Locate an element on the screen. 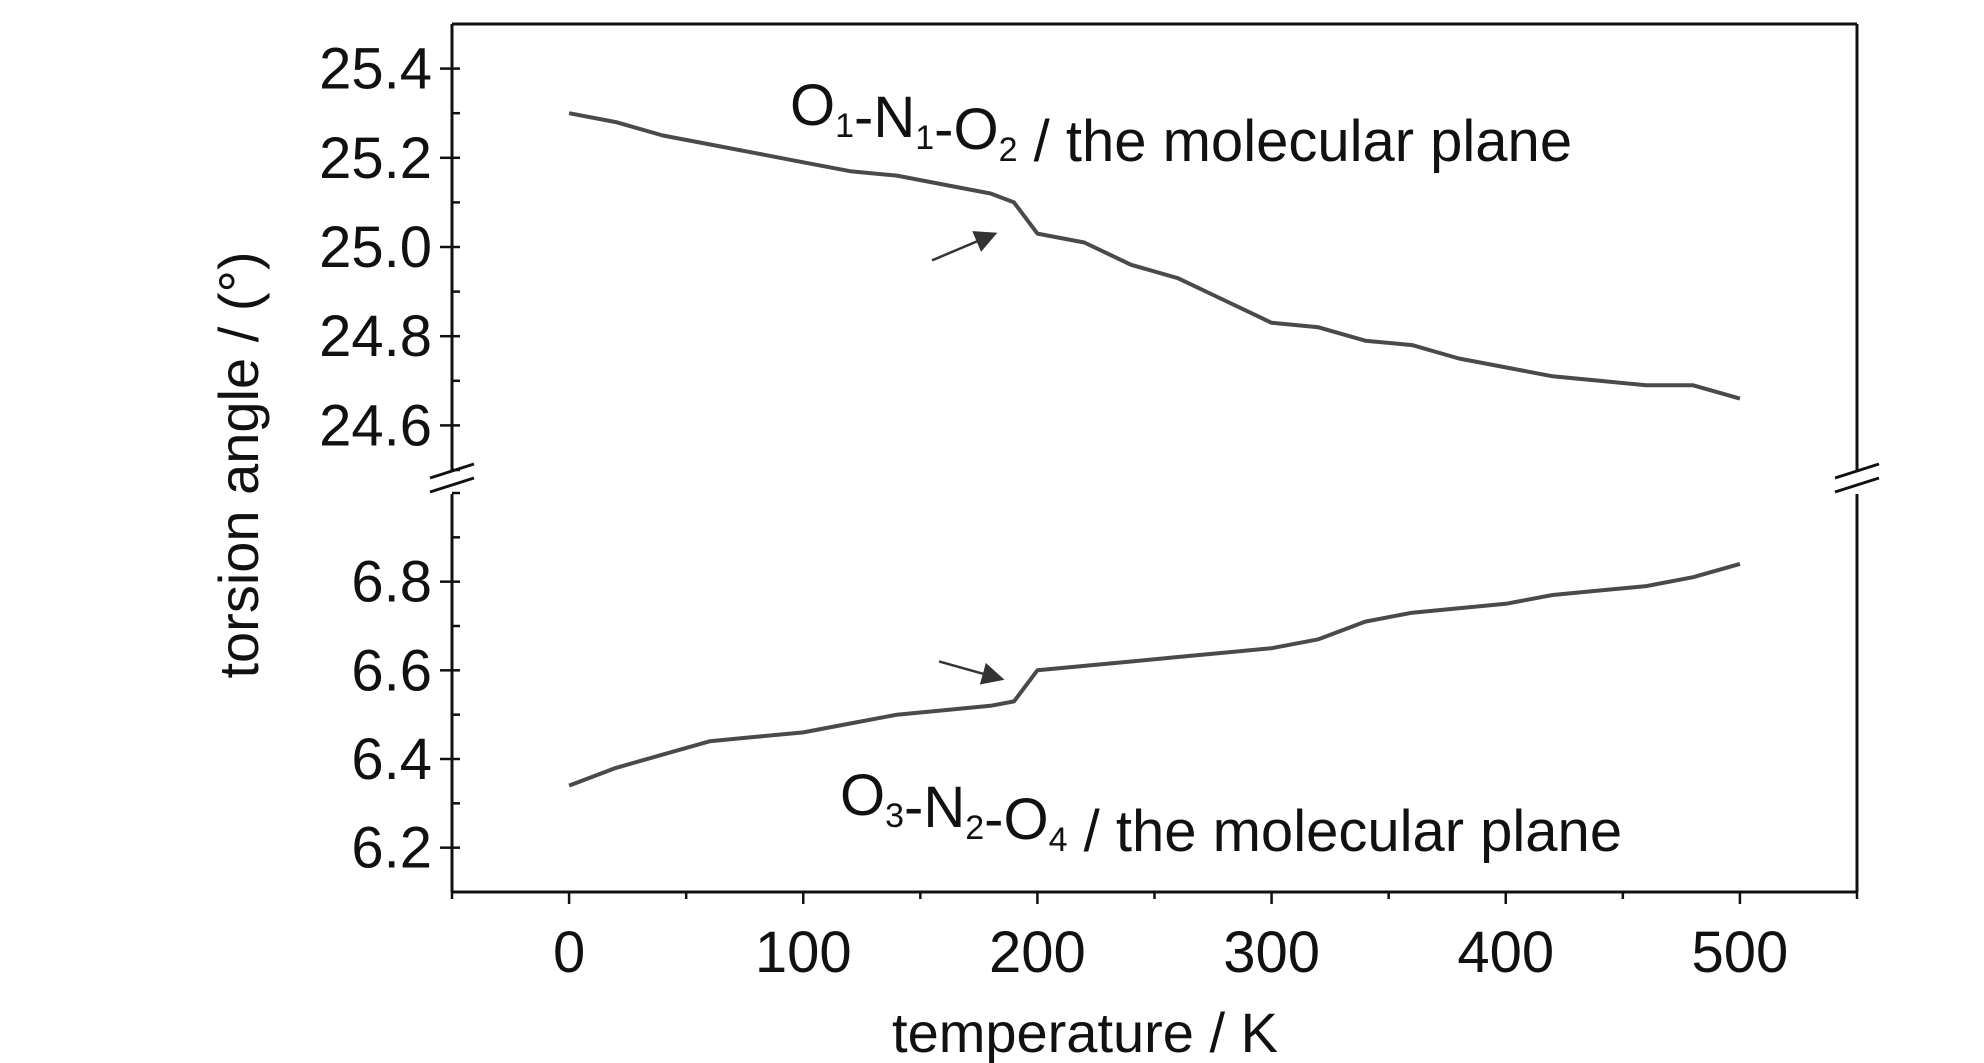 The height and width of the screenshot is (1063, 1984). y-tick-label: 6.6 is located at coordinates (391, 670).